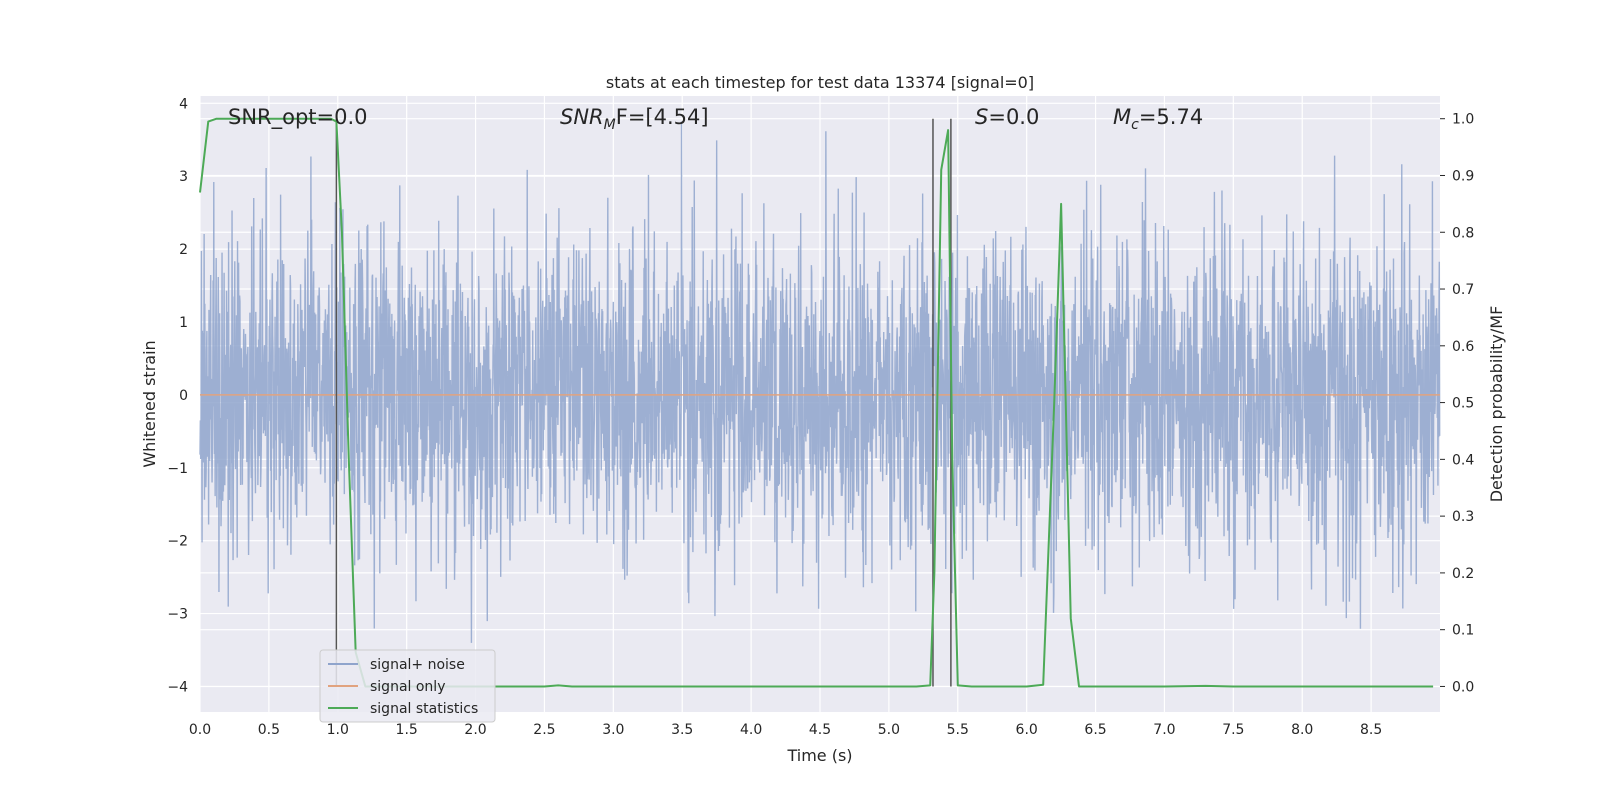 This screenshot has height=800, width=1600. Describe the element at coordinates (981, 117) in the screenshot. I see `annotation-s-main: S` at that location.